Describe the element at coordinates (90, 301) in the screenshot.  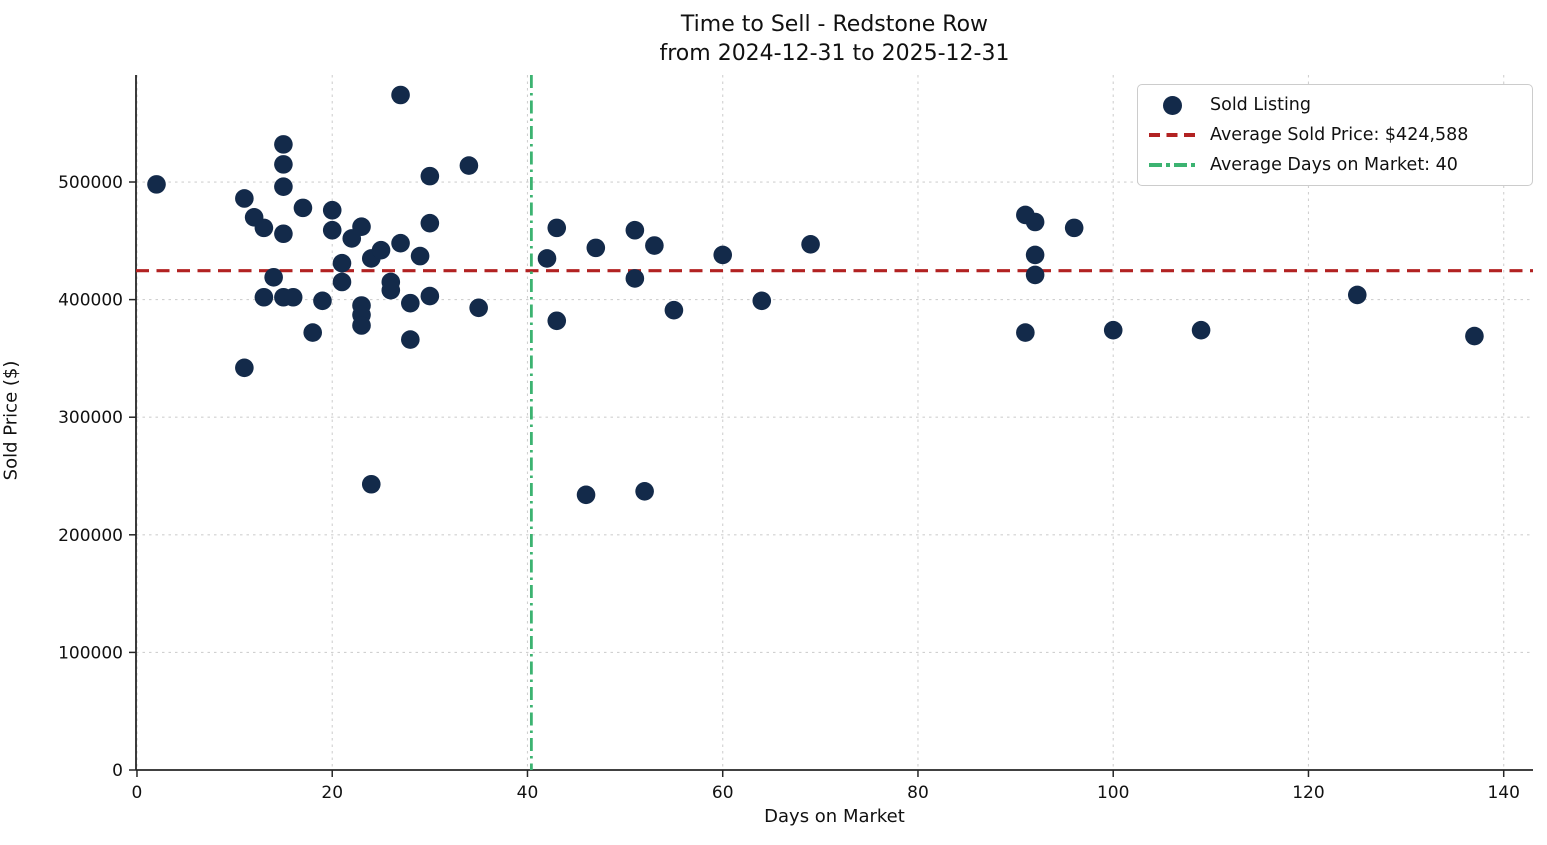
I see `y-tick-label: 400000` at that location.